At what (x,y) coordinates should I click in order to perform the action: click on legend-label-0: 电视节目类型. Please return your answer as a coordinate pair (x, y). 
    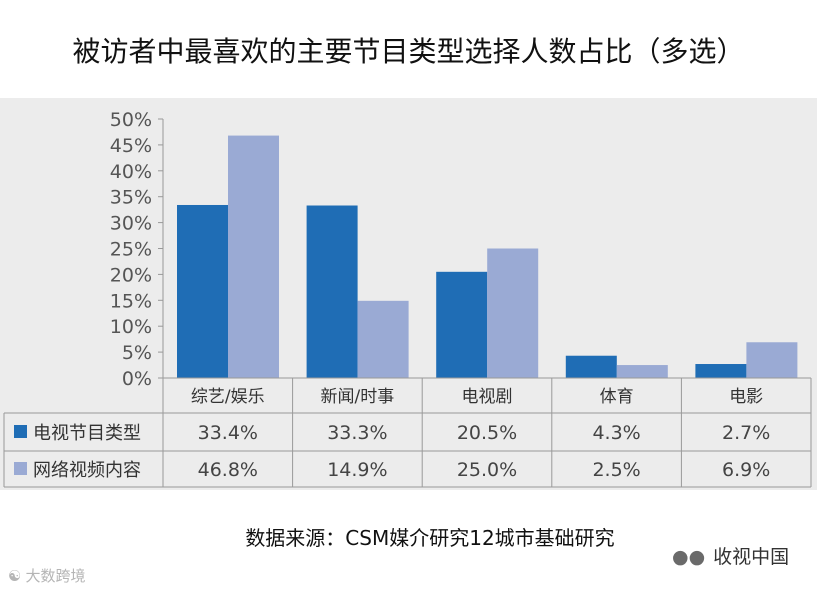
    Looking at the image, I should click on (87, 433).